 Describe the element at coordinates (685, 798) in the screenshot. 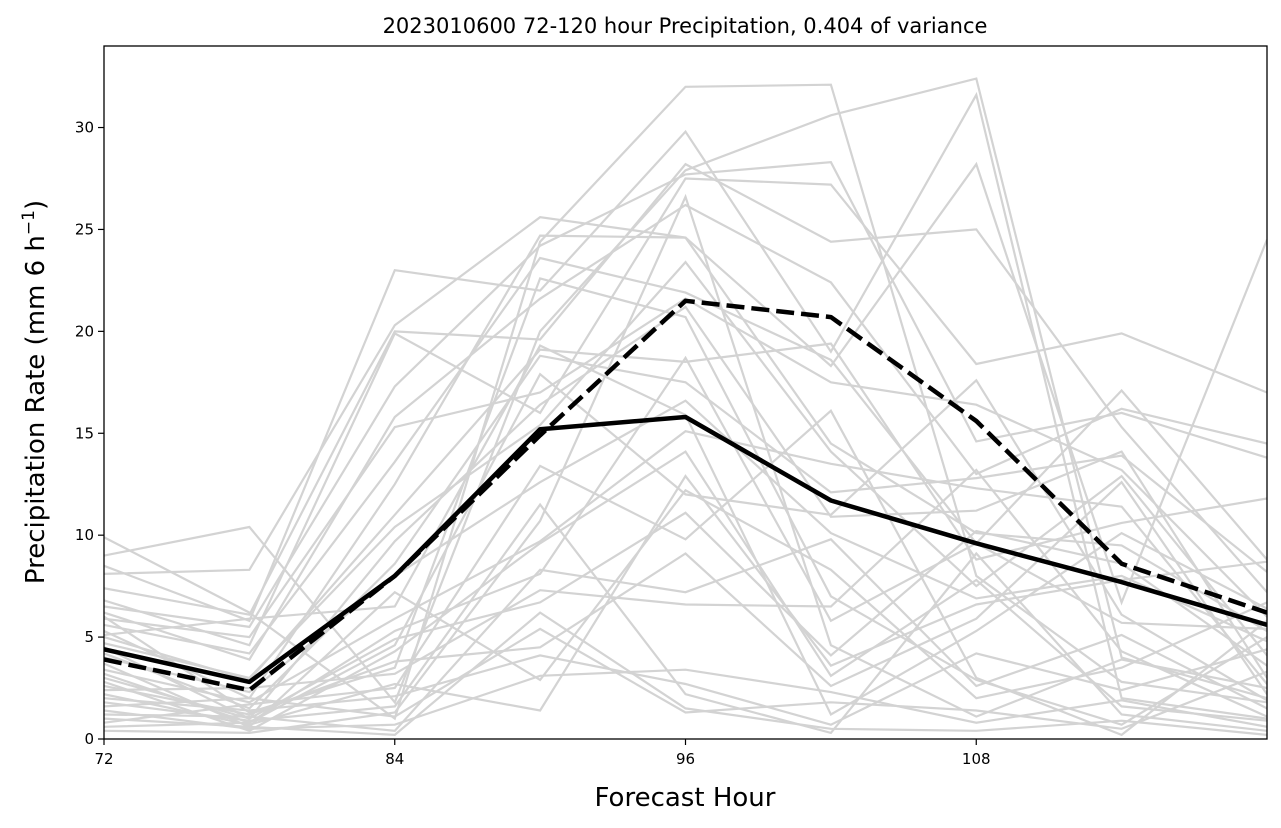

I see `x-axis-label: Forecast Hour` at that location.